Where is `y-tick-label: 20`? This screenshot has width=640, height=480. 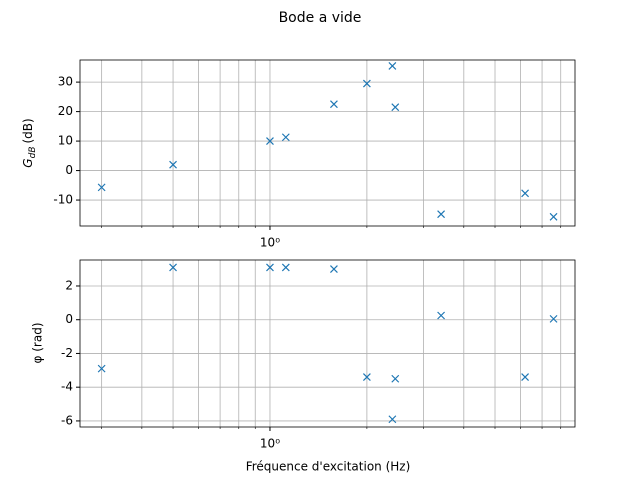 y-tick-label: 20 is located at coordinates (65, 111).